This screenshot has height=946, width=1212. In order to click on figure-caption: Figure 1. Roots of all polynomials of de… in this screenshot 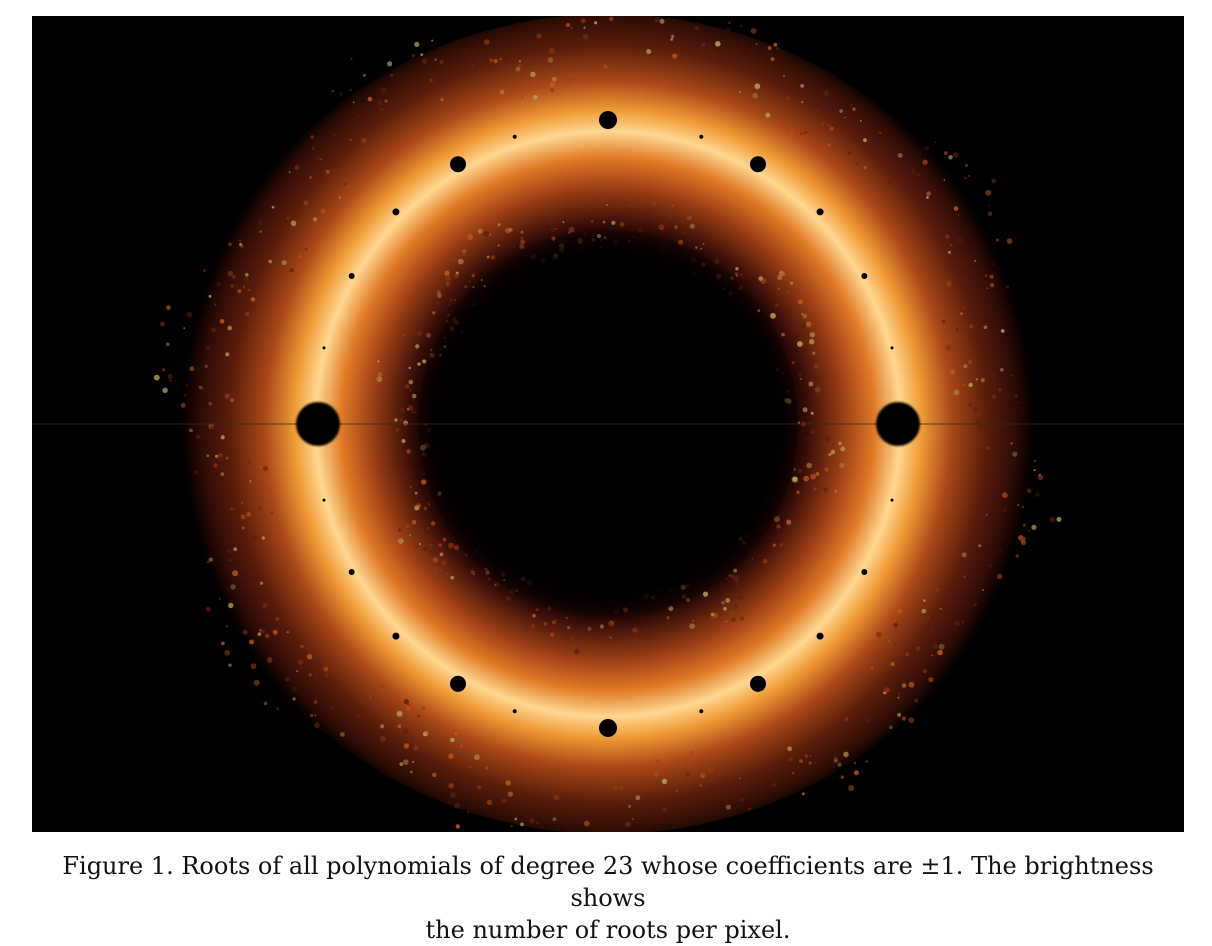, I will do `click(608, 898)`.